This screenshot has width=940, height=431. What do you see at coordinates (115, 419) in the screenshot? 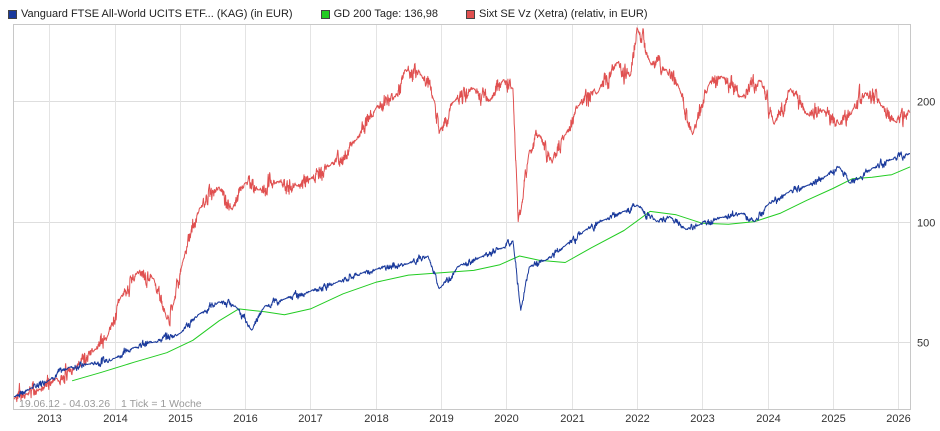
I see `x-tick-label-2014: 2014` at bounding box center [115, 419].